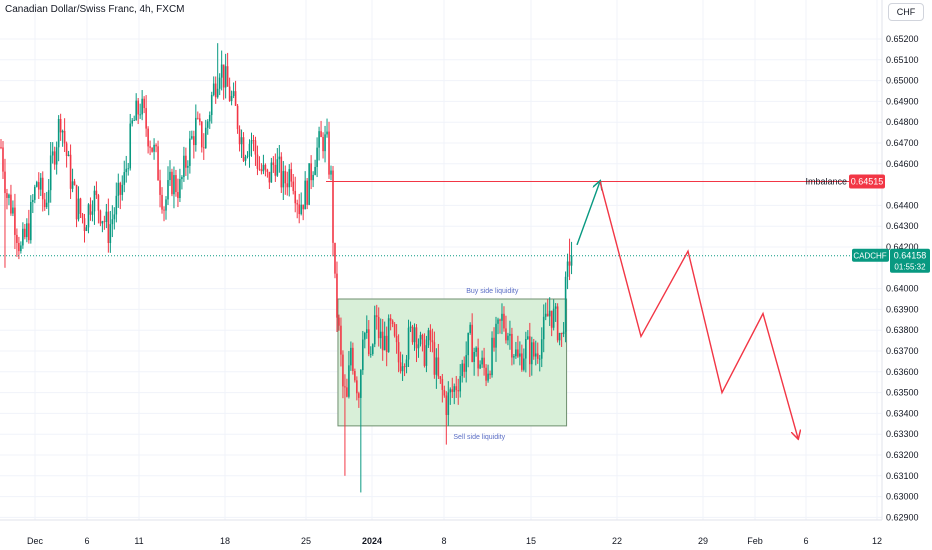  What do you see at coordinates (902, 81) in the screenshot?
I see `y-tick-label: 0.65000` at bounding box center [902, 81].